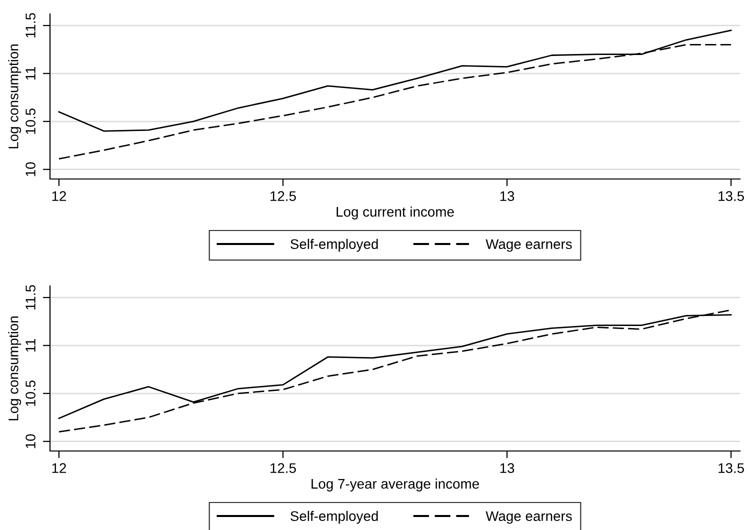 The width and height of the screenshot is (749, 530). What do you see at coordinates (395, 485) in the screenshot?
I see `x-axis-title: Log 7-year average income` at bounding box center [395, 485].